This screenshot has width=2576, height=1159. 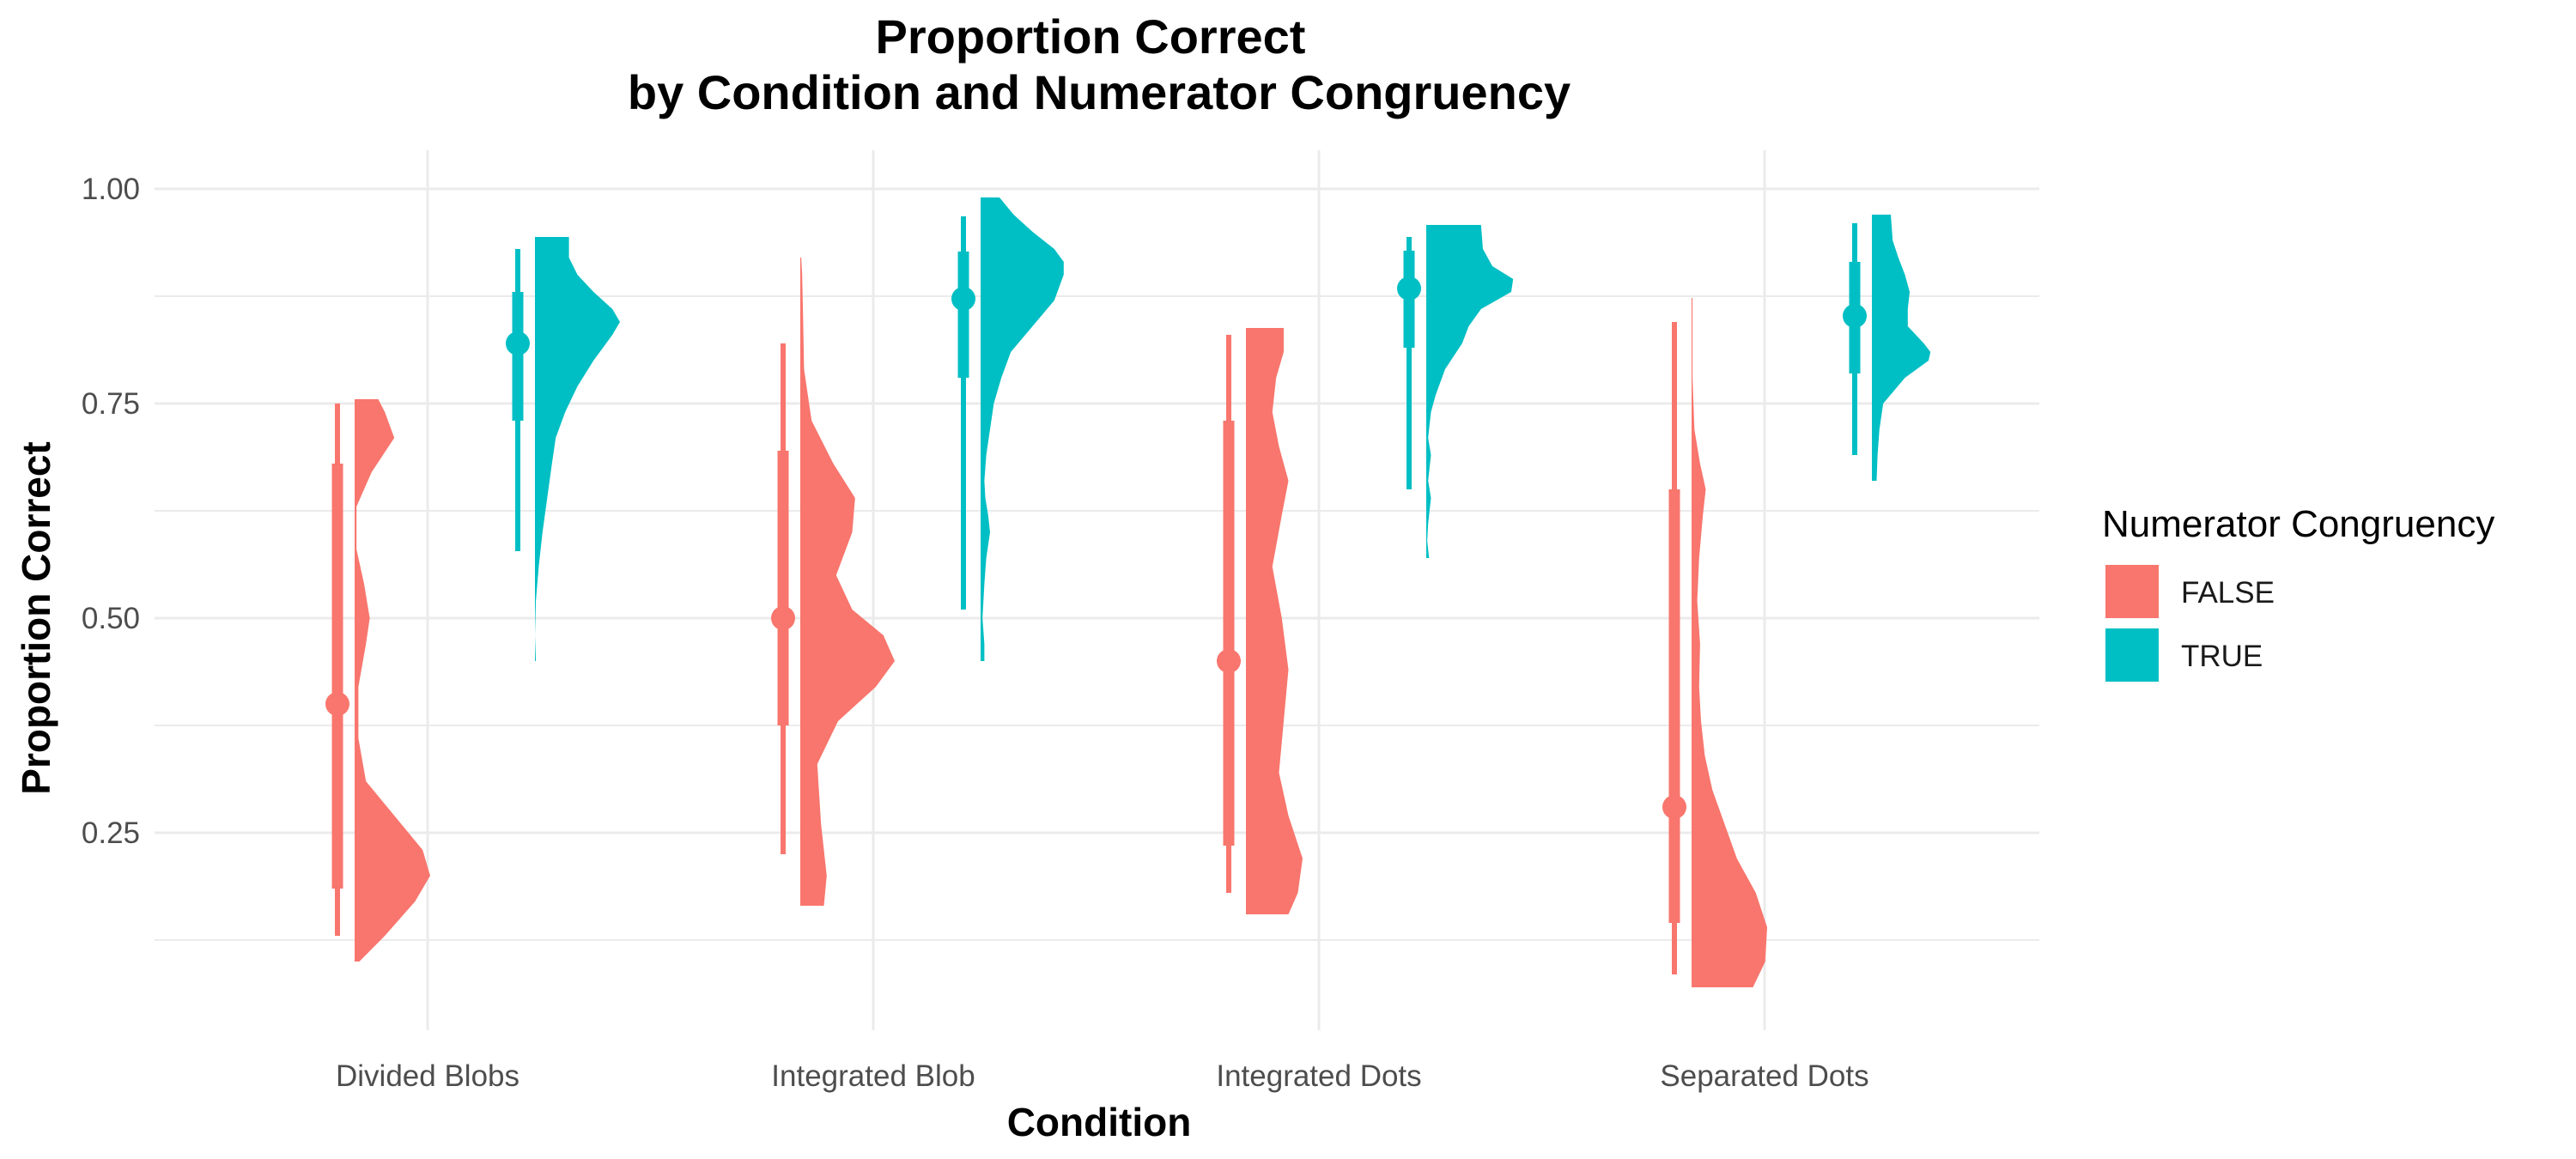 What do you see at coordinates (2298, 524) in the screenshot?
I see `legend-title: Numerator Congruency` at bounding box center [2298, 524].